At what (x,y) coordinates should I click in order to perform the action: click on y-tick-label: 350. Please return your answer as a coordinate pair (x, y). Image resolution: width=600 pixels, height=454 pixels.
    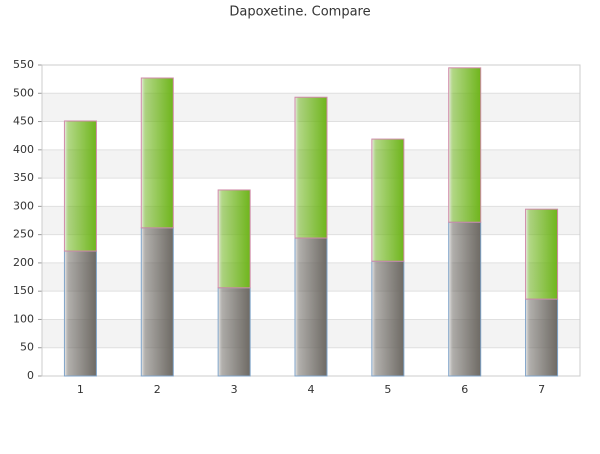
    Looking at the image, I should click on (23, 177).